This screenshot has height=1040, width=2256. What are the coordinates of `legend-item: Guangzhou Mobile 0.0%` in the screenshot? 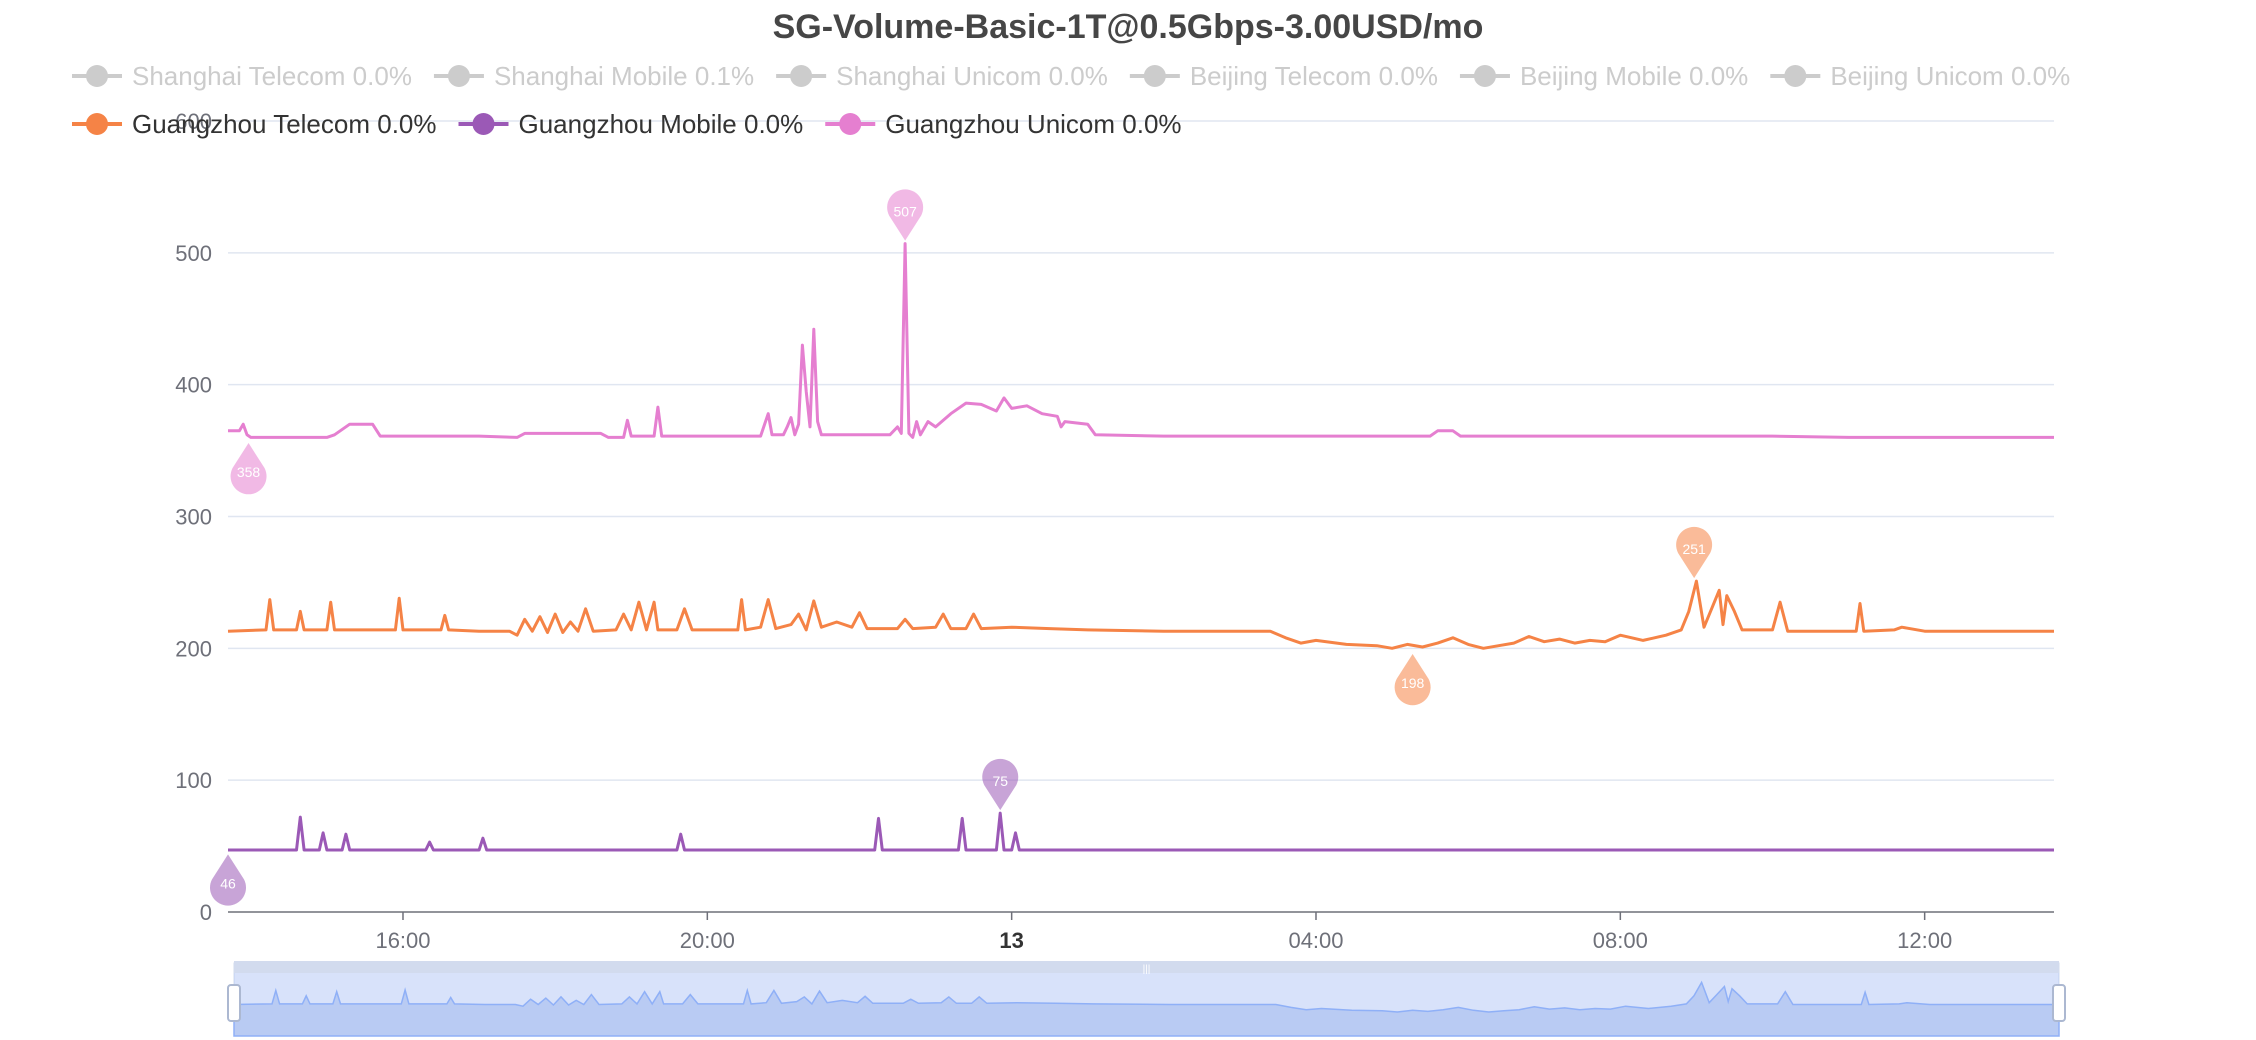 It's located at (631, 124).